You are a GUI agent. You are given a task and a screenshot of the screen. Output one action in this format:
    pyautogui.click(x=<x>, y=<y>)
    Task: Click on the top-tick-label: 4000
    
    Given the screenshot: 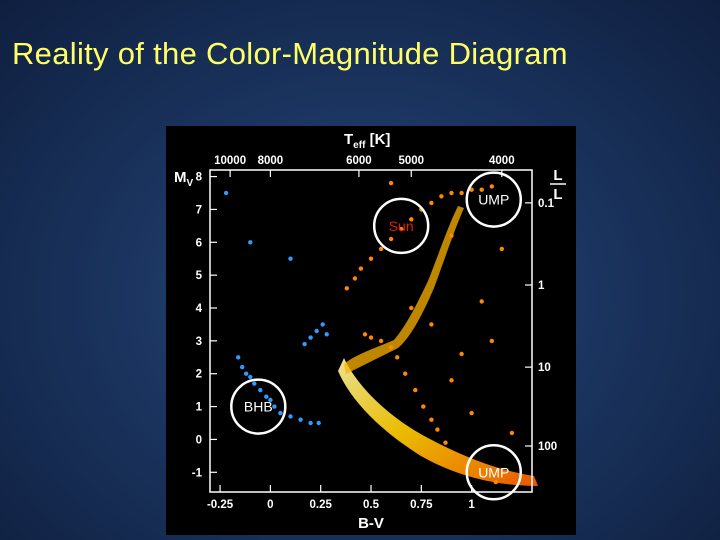 What is the action you would take?
    pyautogui.click(x=502, y=161)
    